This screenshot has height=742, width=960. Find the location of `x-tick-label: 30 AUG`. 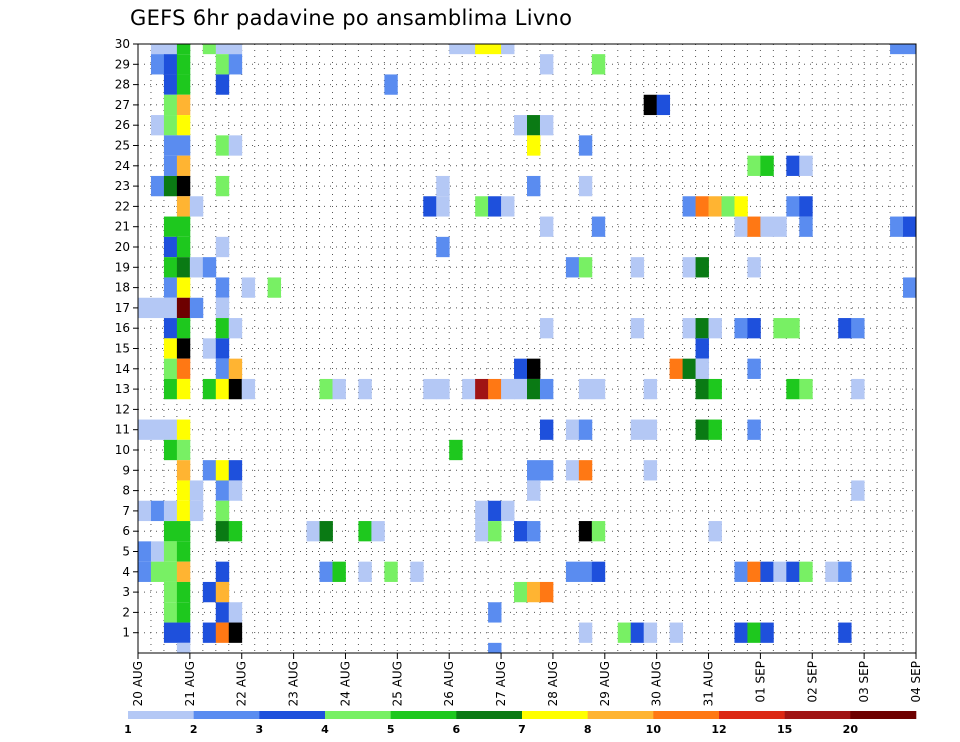

x-tick-label: 30 AUG is located at coordinates (657, 683).